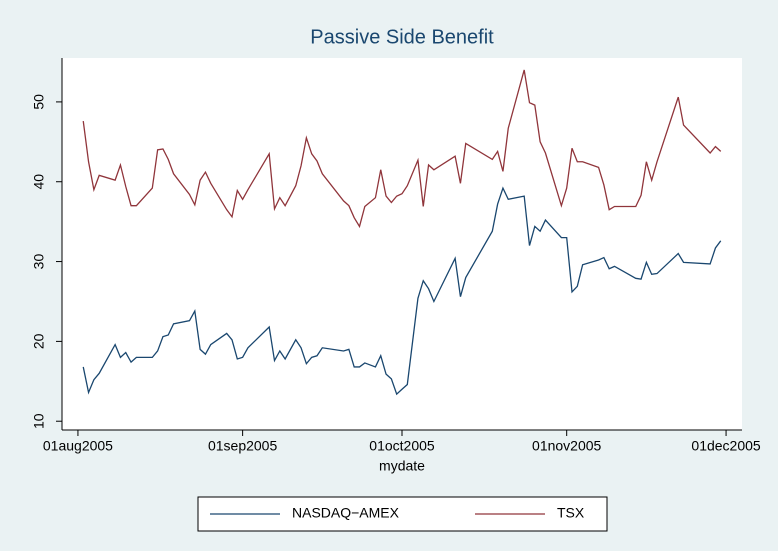 This screenshot has height=551, width=778. I want to click on x-tick-label: 01nov2005, so click(567, 446).